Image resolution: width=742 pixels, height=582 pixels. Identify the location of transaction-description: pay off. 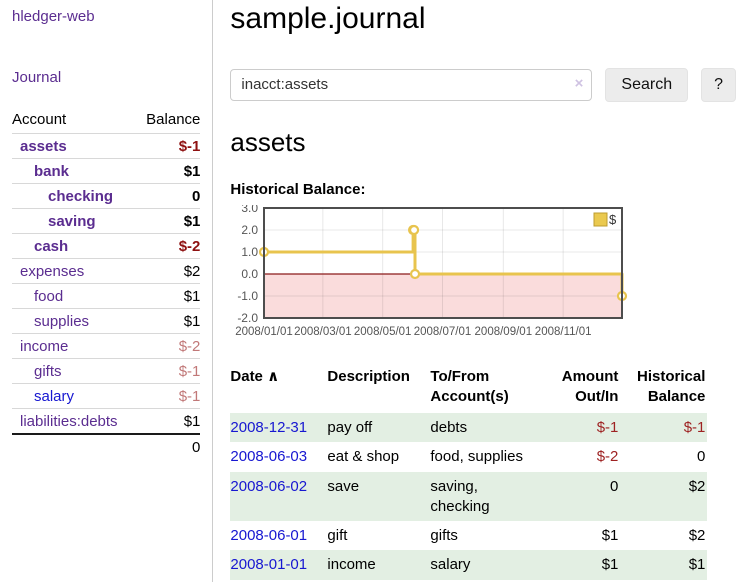
(350, 427).